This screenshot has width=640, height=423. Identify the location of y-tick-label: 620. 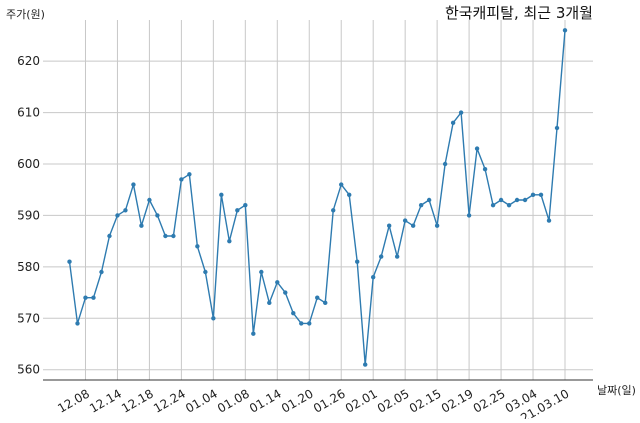
(28, 61).